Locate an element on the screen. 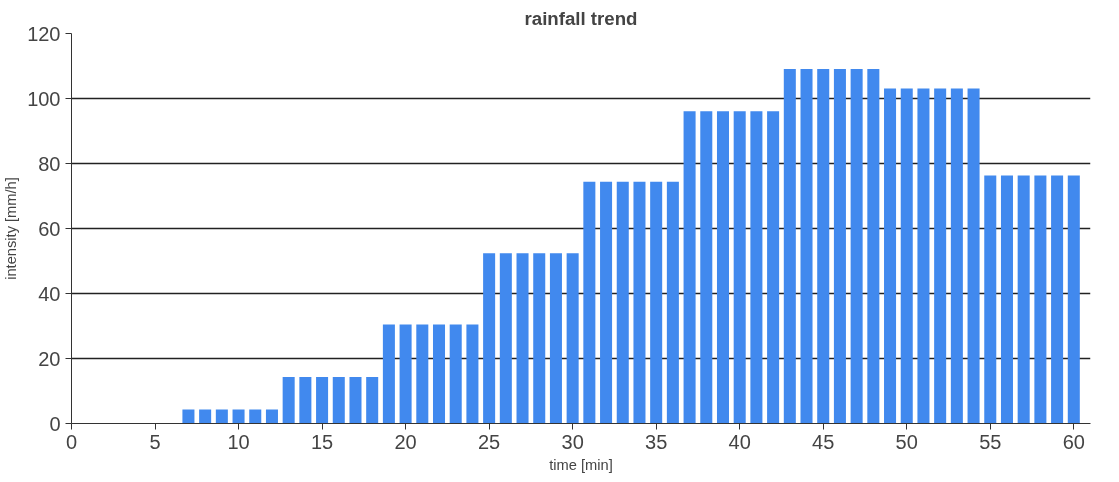 The image size is (1119, 482). y-tick-label: 120 is located at coordinates (44, 33).